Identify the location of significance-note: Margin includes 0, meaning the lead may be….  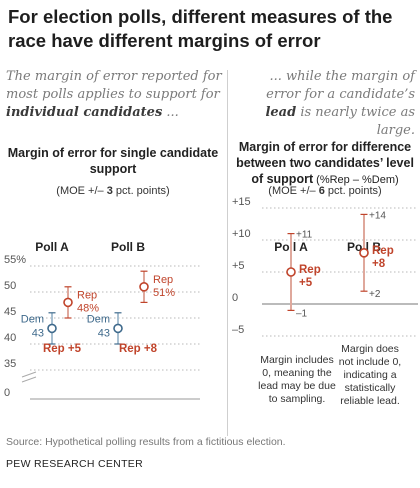
(297, 379).